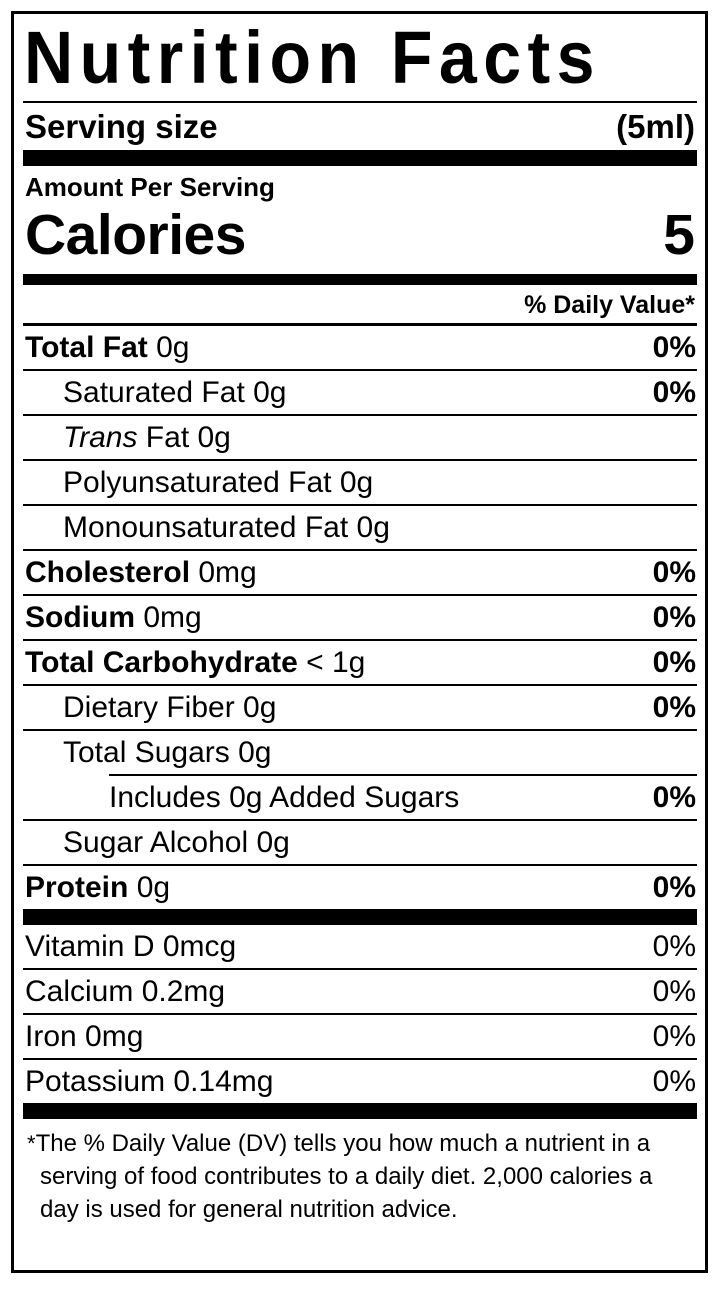 The height and width of the screenshot is (1290, 725). Describe the element at coordinates (150, 187) in the screenshot. I see `amount-per-serving-label: Amount Per Serving` at that location.